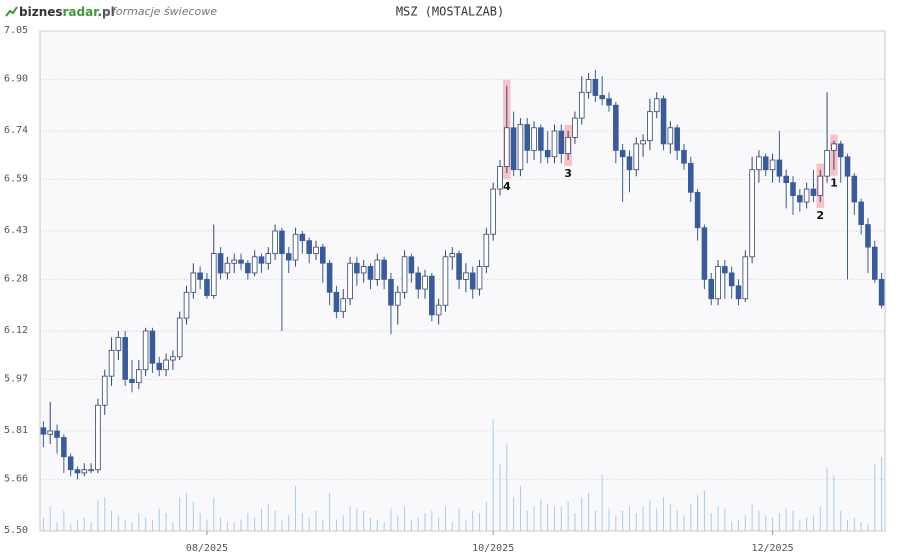  What do you see at coordinates (16, 430) in the screenshot?
I see `y-tick-label: 5.81` at bounding box center [16, 430].